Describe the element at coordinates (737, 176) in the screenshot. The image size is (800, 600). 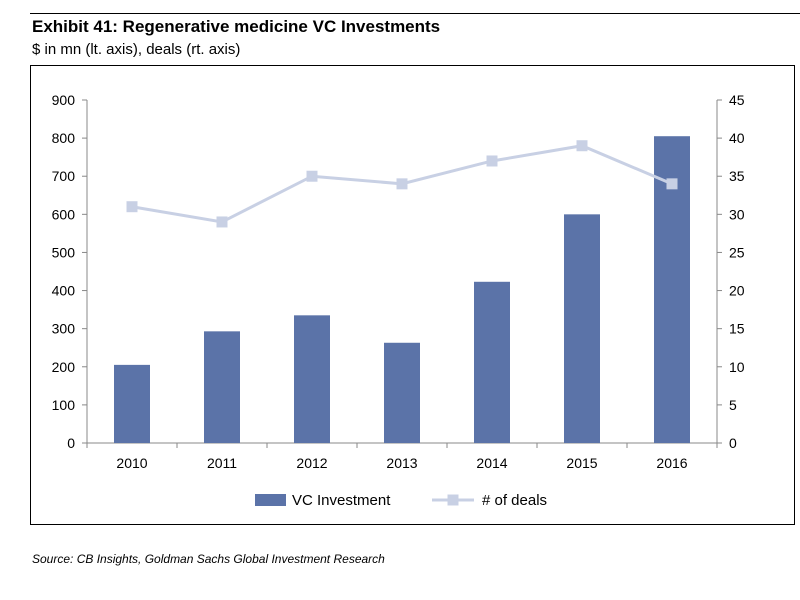
I see `right-tick-label: 35` at that location.